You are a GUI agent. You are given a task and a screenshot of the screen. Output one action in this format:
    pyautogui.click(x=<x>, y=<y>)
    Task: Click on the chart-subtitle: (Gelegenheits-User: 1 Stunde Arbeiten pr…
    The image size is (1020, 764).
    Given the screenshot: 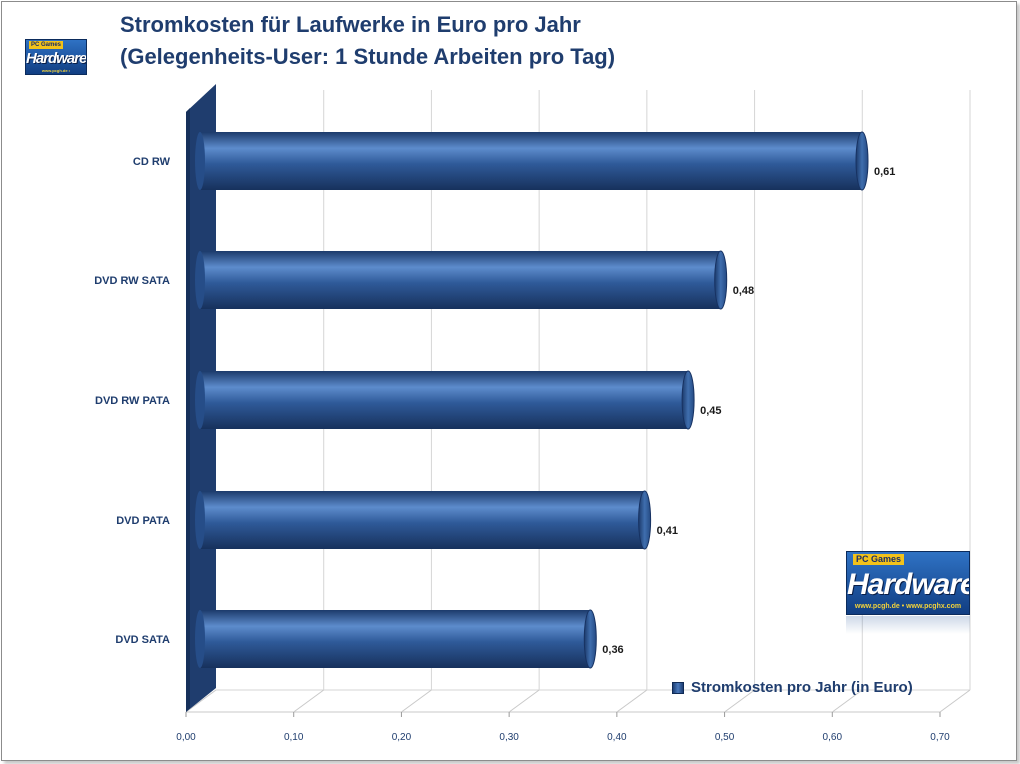 What is the action you would take?
    pyautogui.click(x=368, y=56)
    